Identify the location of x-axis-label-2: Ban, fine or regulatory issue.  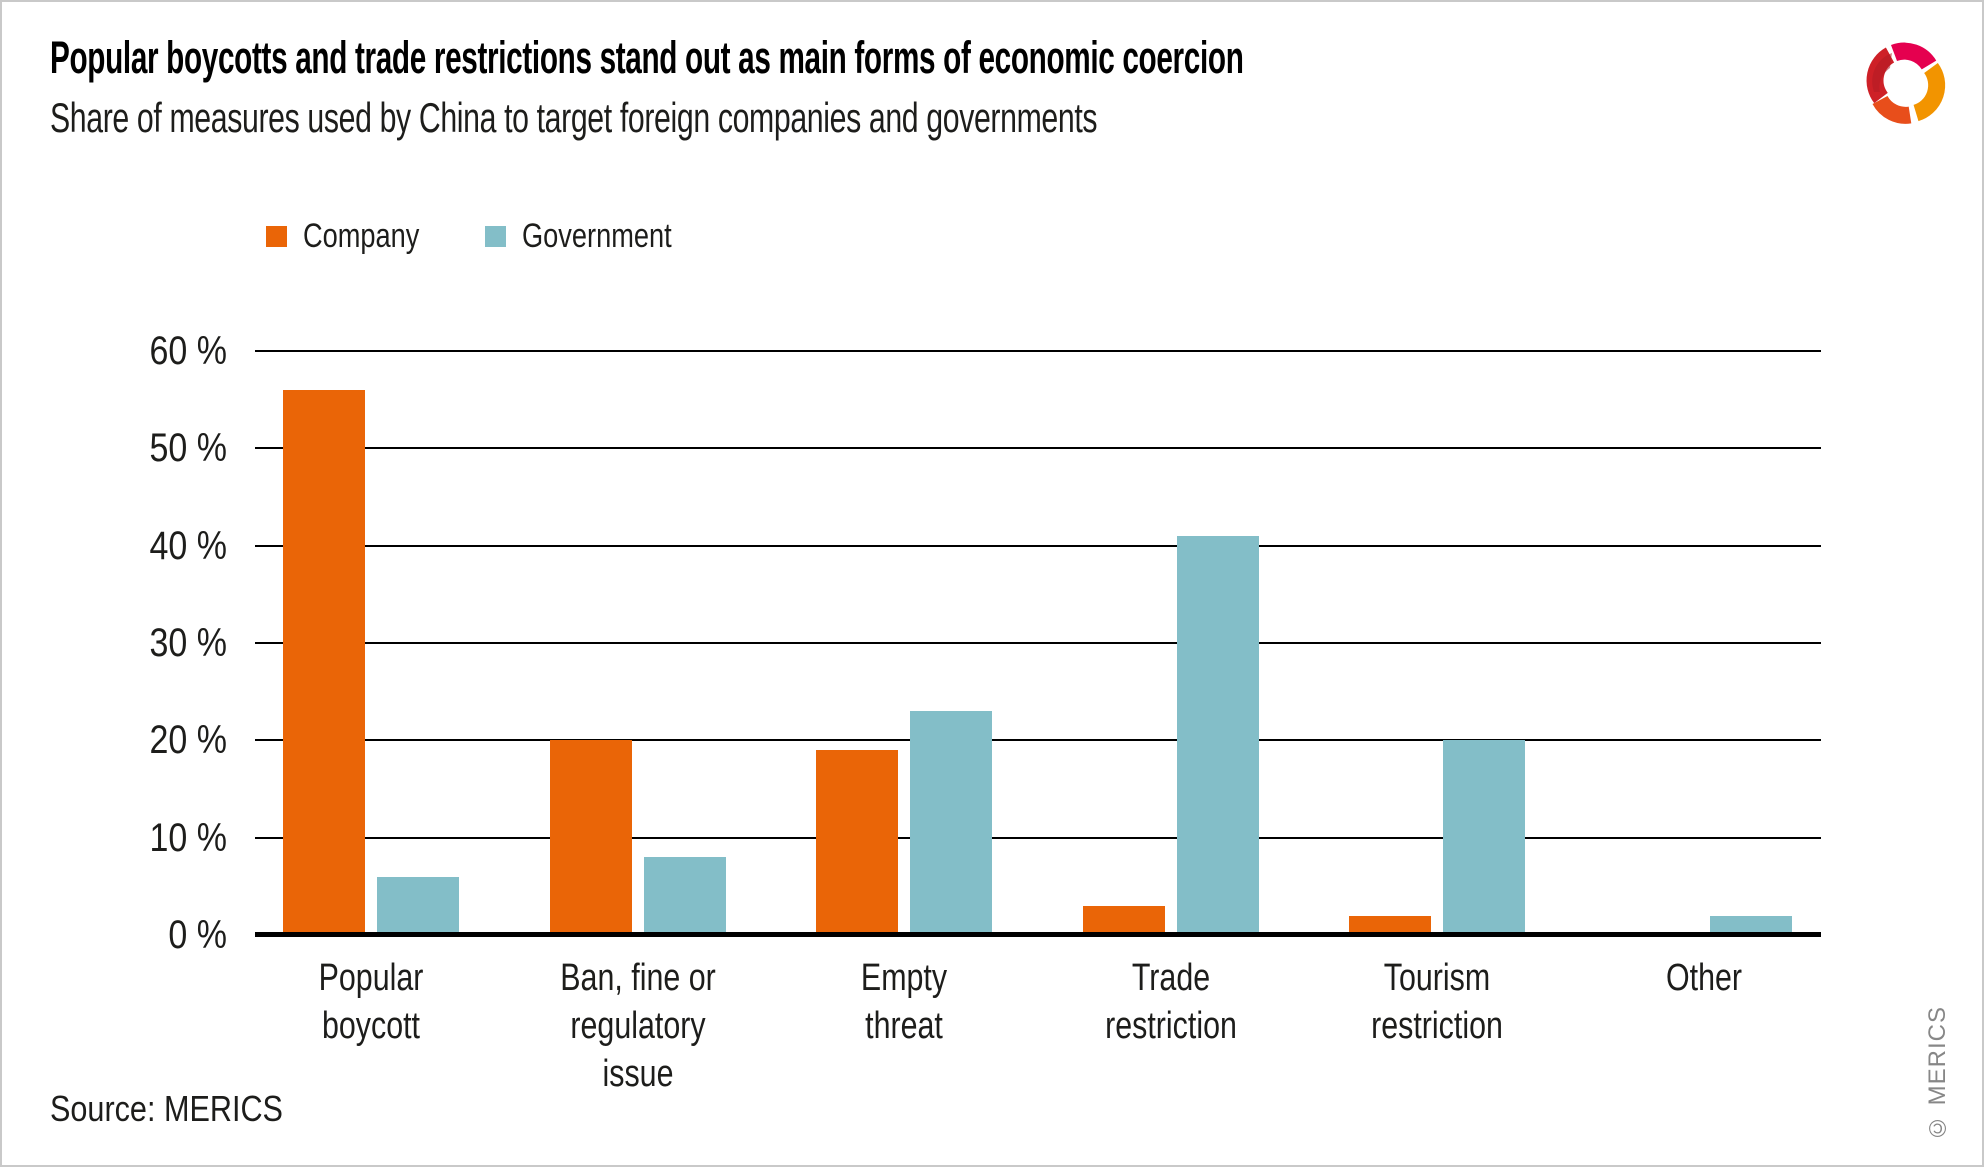
(637, 1026).